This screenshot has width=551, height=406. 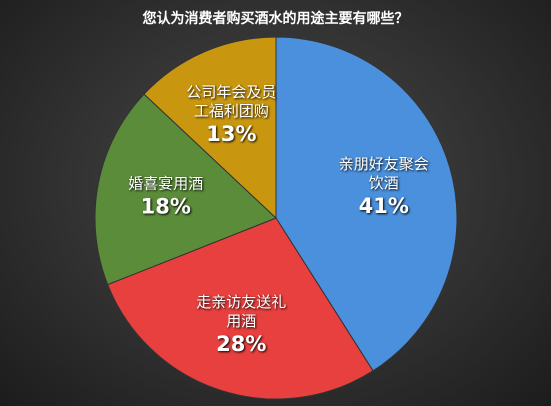 What do you see at coordinates (231, 134) in the screenshot?
I see `value-label: 13%` at bounding box center [231, 134].